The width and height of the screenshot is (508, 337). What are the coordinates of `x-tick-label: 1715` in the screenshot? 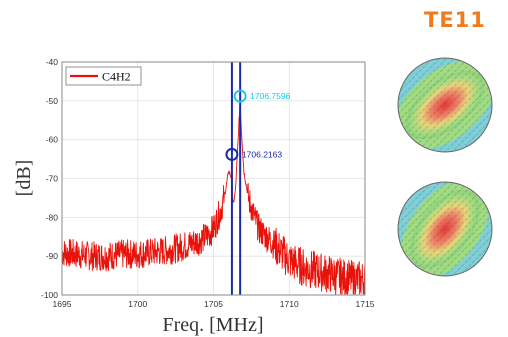 It's located at (365, 304).